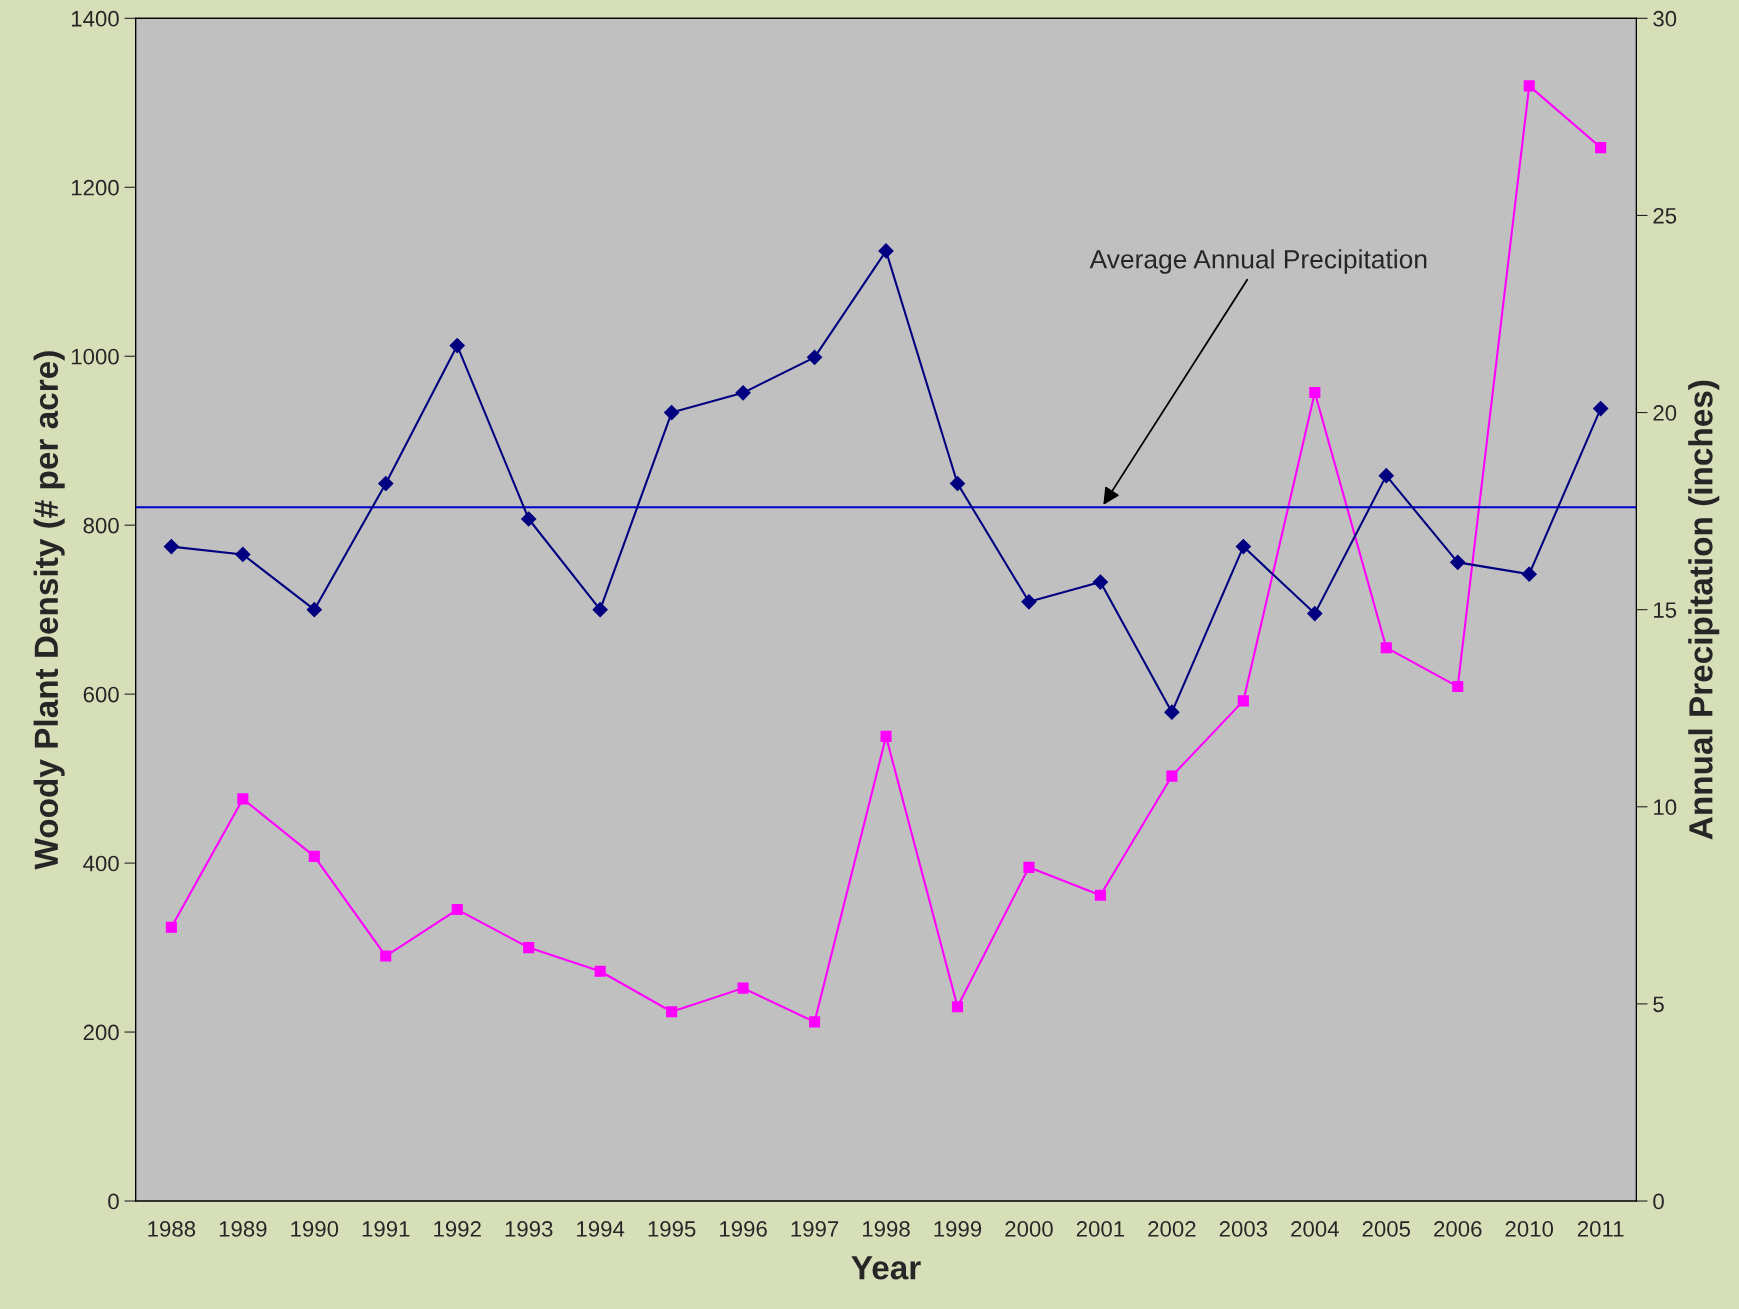  Describe the element at coordinates (1315, 1229) in the screenshot. I see `x-tick-label: 2004` at that location.